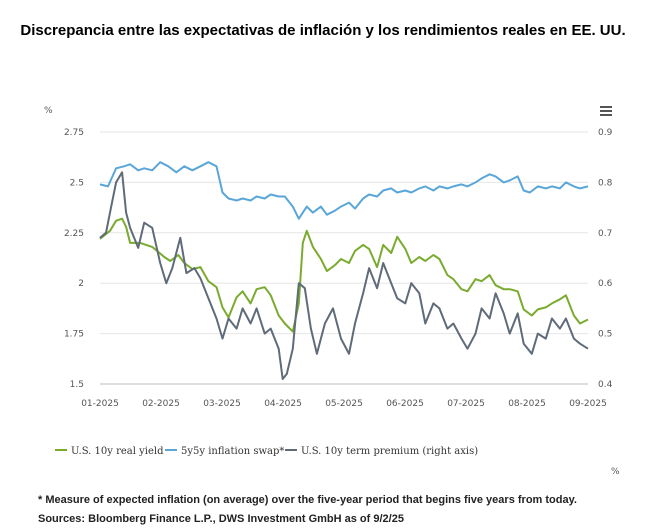 Image resolution: width=646 pixels, height=531 pixels. What do you see at coordinates (74, 234) in the screenshot?
I see `y-left-tick-label: 2.25` at bounding box center [74, 234].